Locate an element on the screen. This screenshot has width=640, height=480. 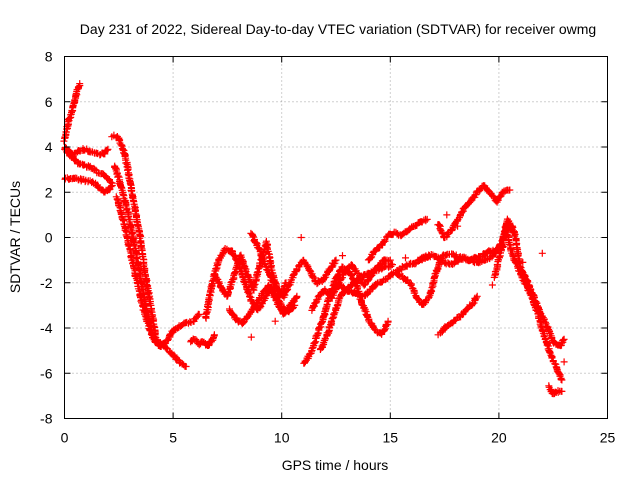
series-arc-h is located at coordinates (202, 340).